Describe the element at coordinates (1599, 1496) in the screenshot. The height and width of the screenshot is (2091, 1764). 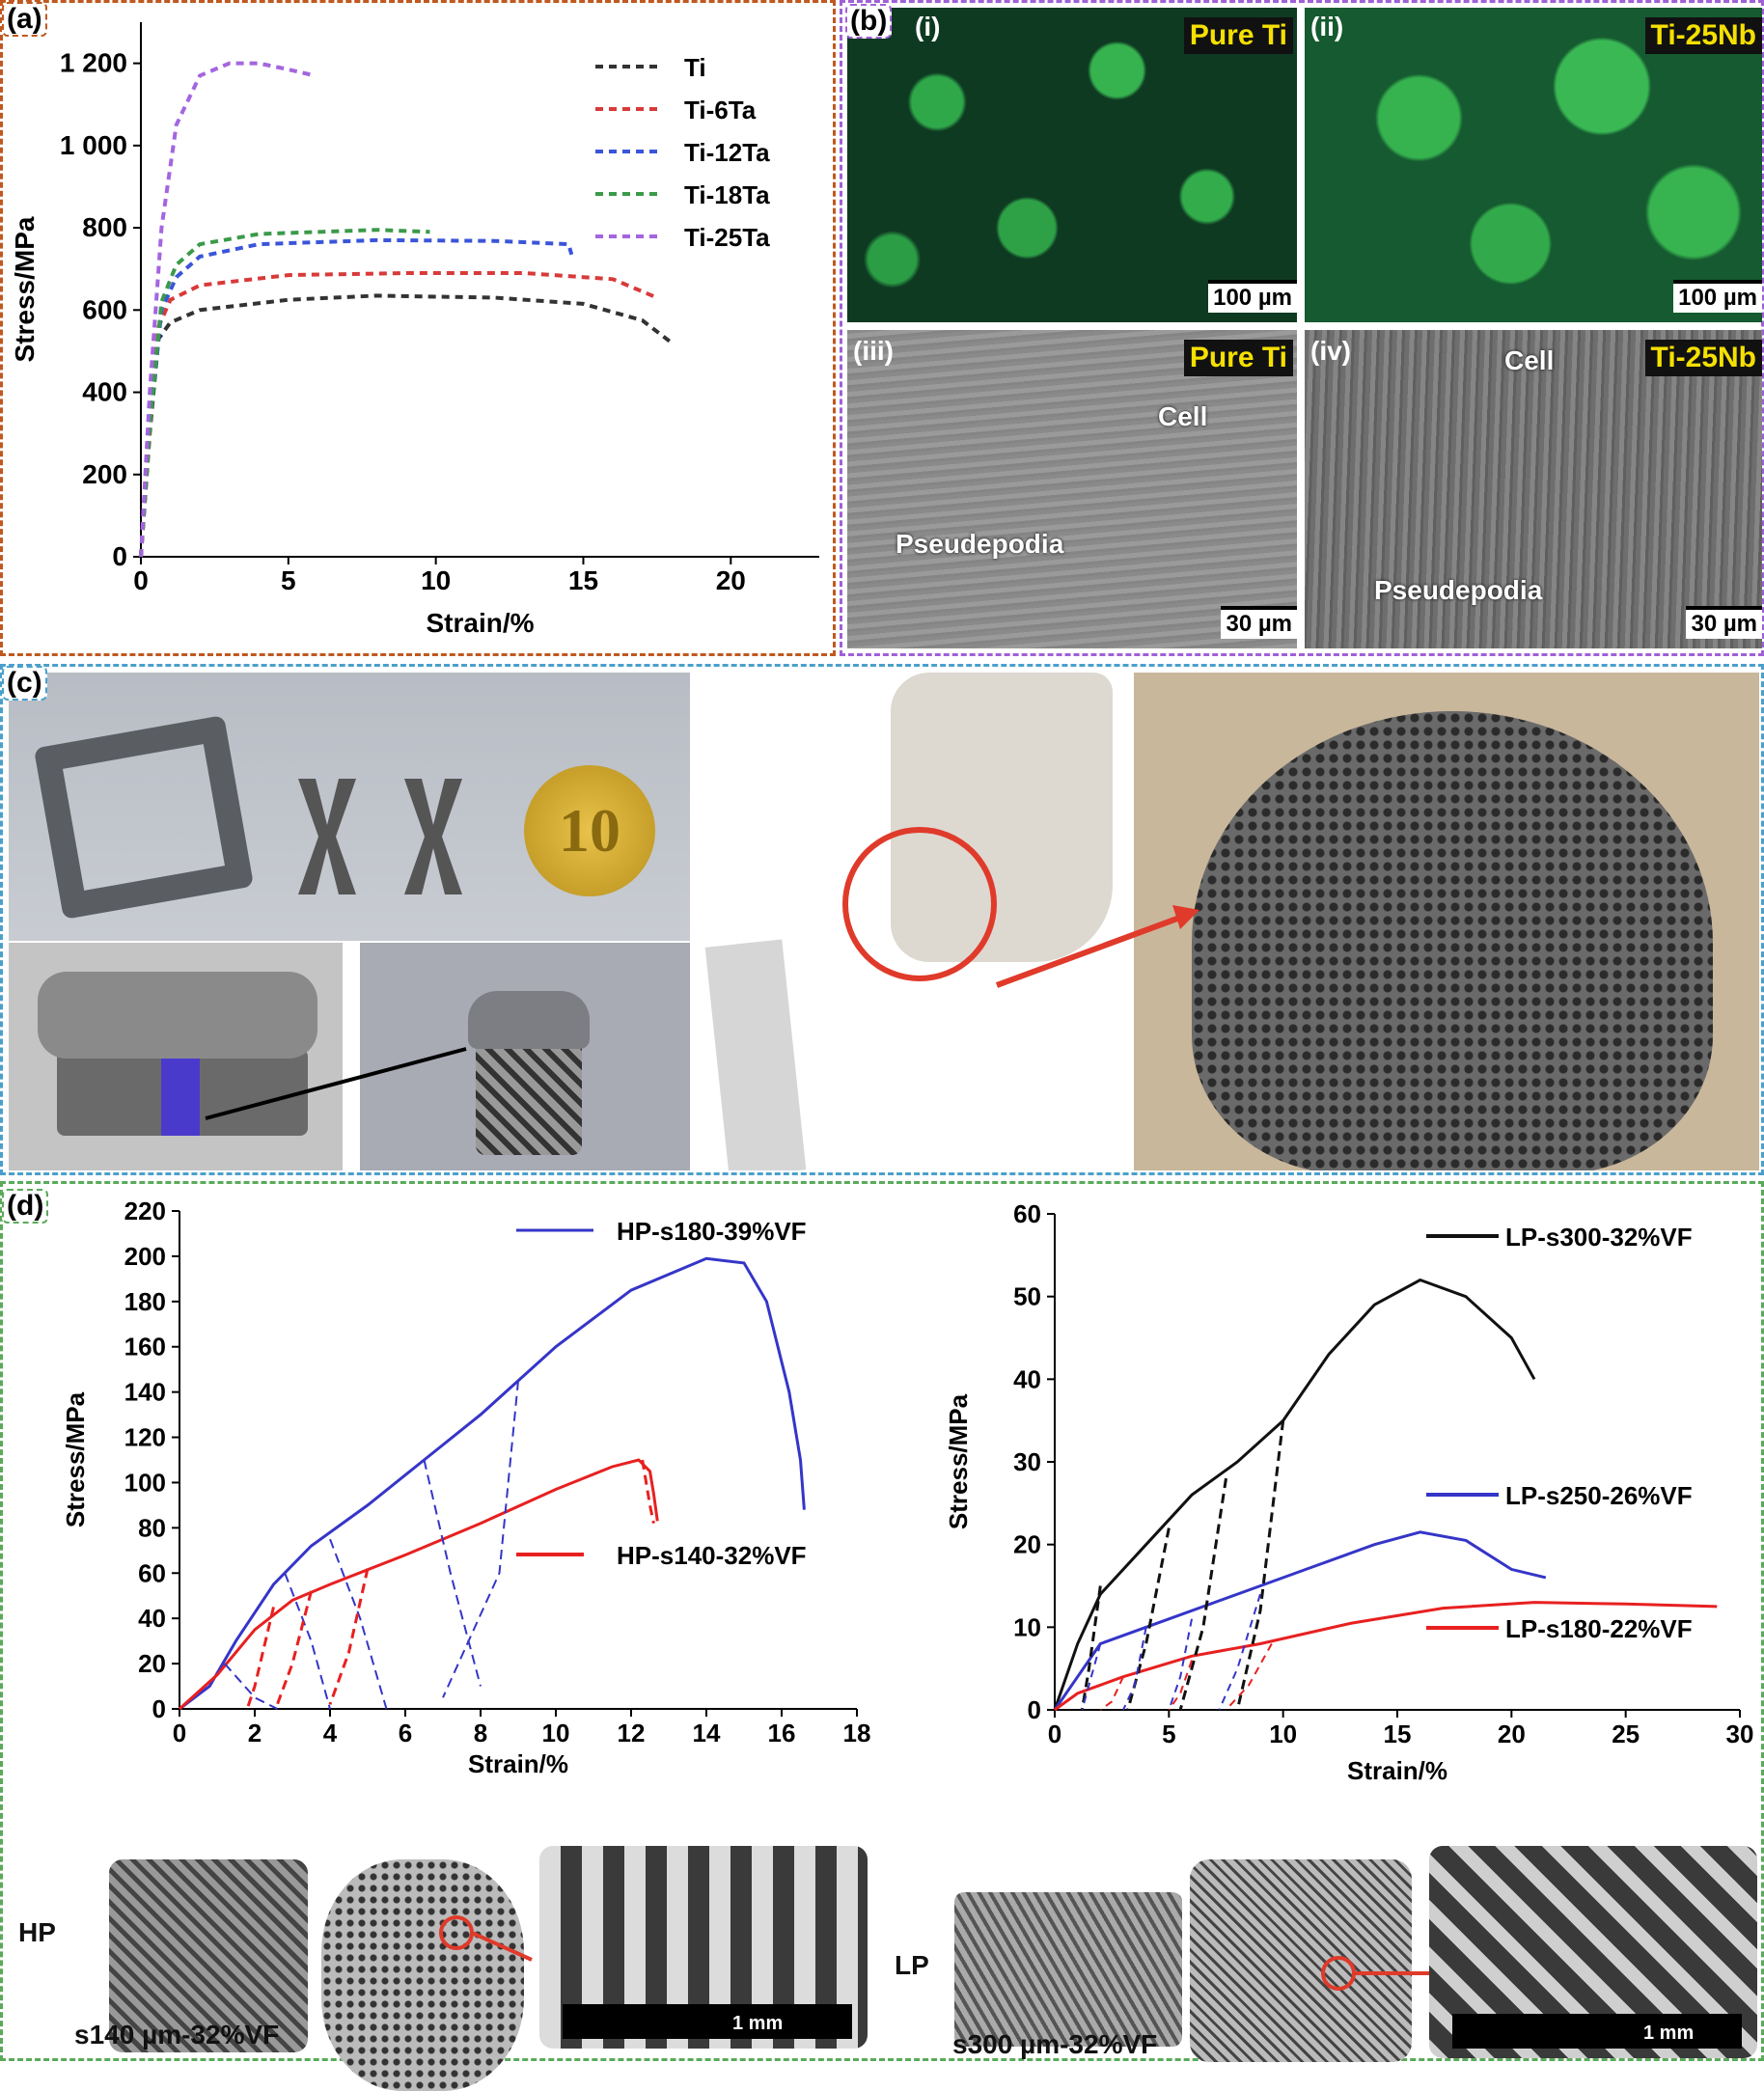
I see `legend-label-lp-1: LP-s250-26%VF` at that location.